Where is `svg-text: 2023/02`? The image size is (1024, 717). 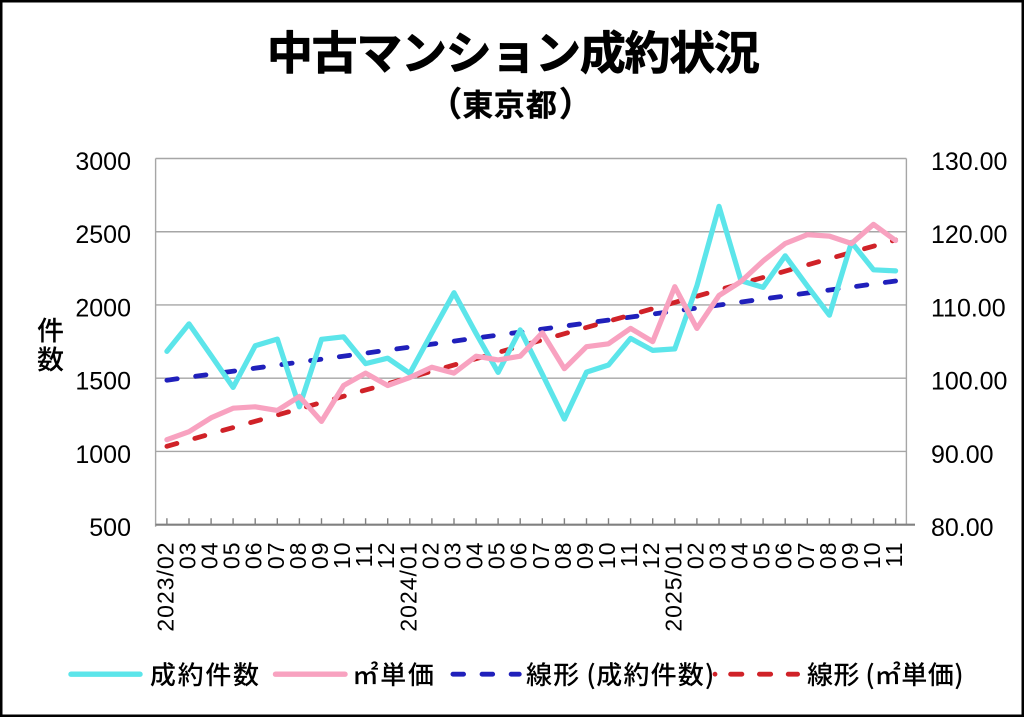 svg-text: 2023/02 is located at coordinates (165, 587).